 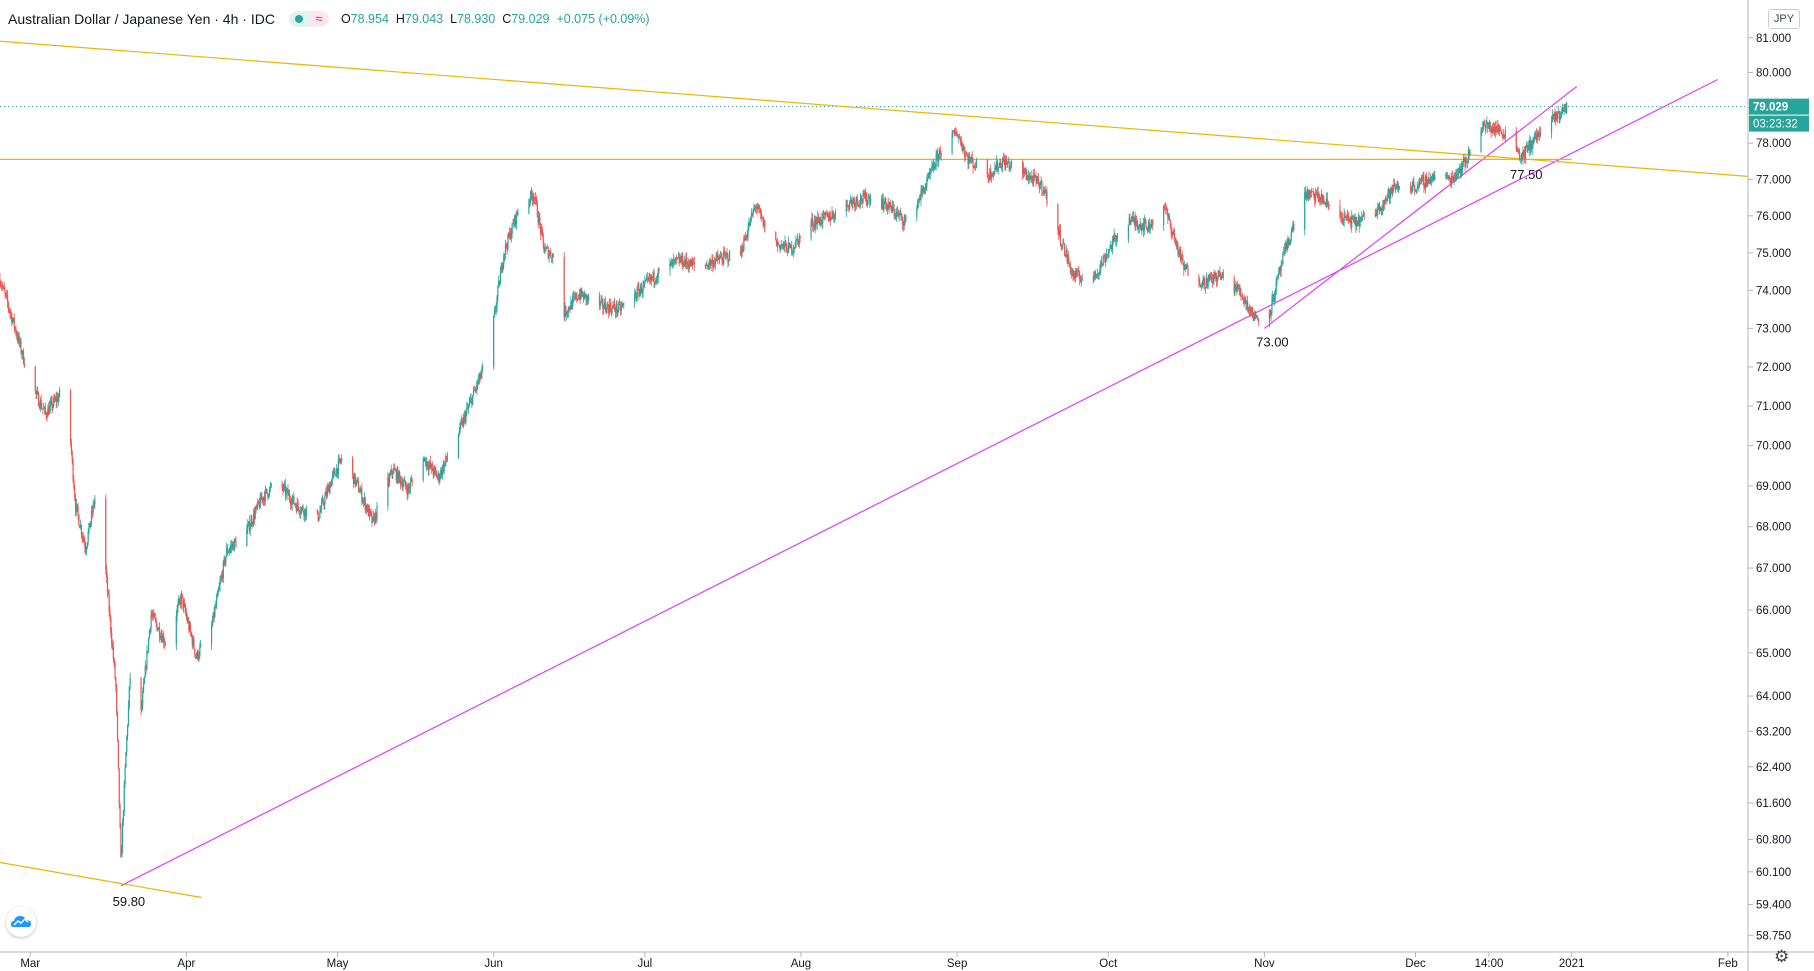 What do you see at coordinates (1421, 207) in the screenshot?
I see `support-trend-line` at bounding box center [1421, 207].